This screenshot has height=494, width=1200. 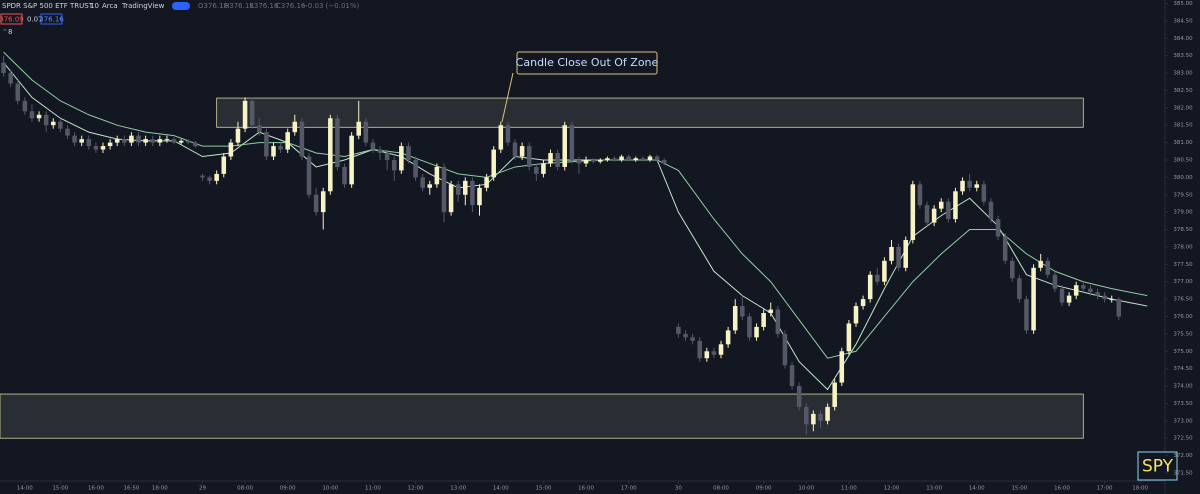 What do you see at coordinates (330, 489) in the screenshot?
I see `x-tick-label: 10:00` at bounding box center [330, 489].